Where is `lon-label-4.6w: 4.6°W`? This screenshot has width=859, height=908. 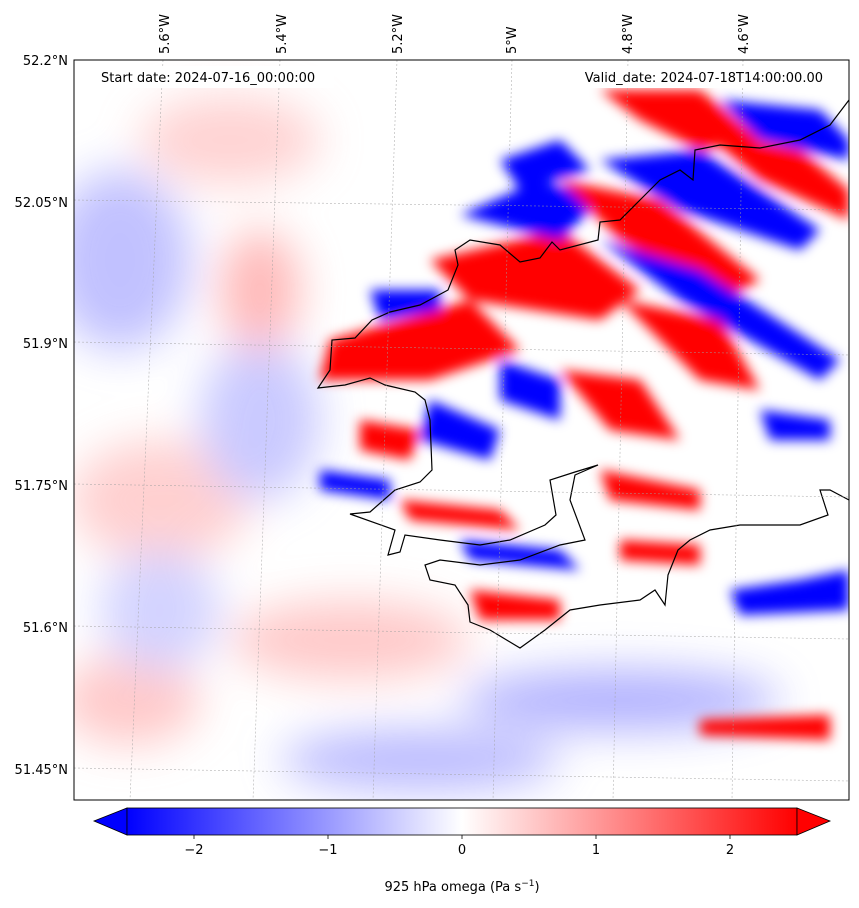 lon-label-4.6w: 4.6°W is located at coordinates (744, 34).